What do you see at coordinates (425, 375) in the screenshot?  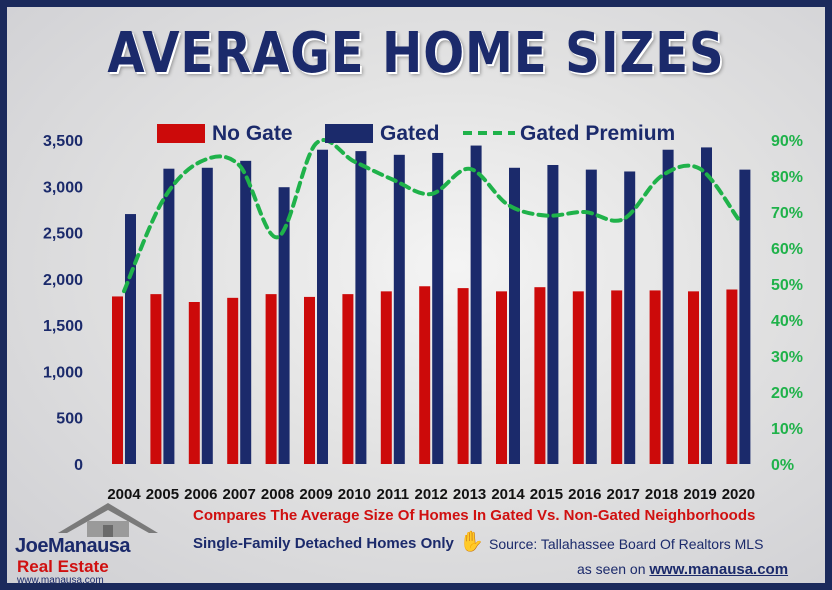 I see `bar-no-gate-2012` at bounding box center [425, 375].